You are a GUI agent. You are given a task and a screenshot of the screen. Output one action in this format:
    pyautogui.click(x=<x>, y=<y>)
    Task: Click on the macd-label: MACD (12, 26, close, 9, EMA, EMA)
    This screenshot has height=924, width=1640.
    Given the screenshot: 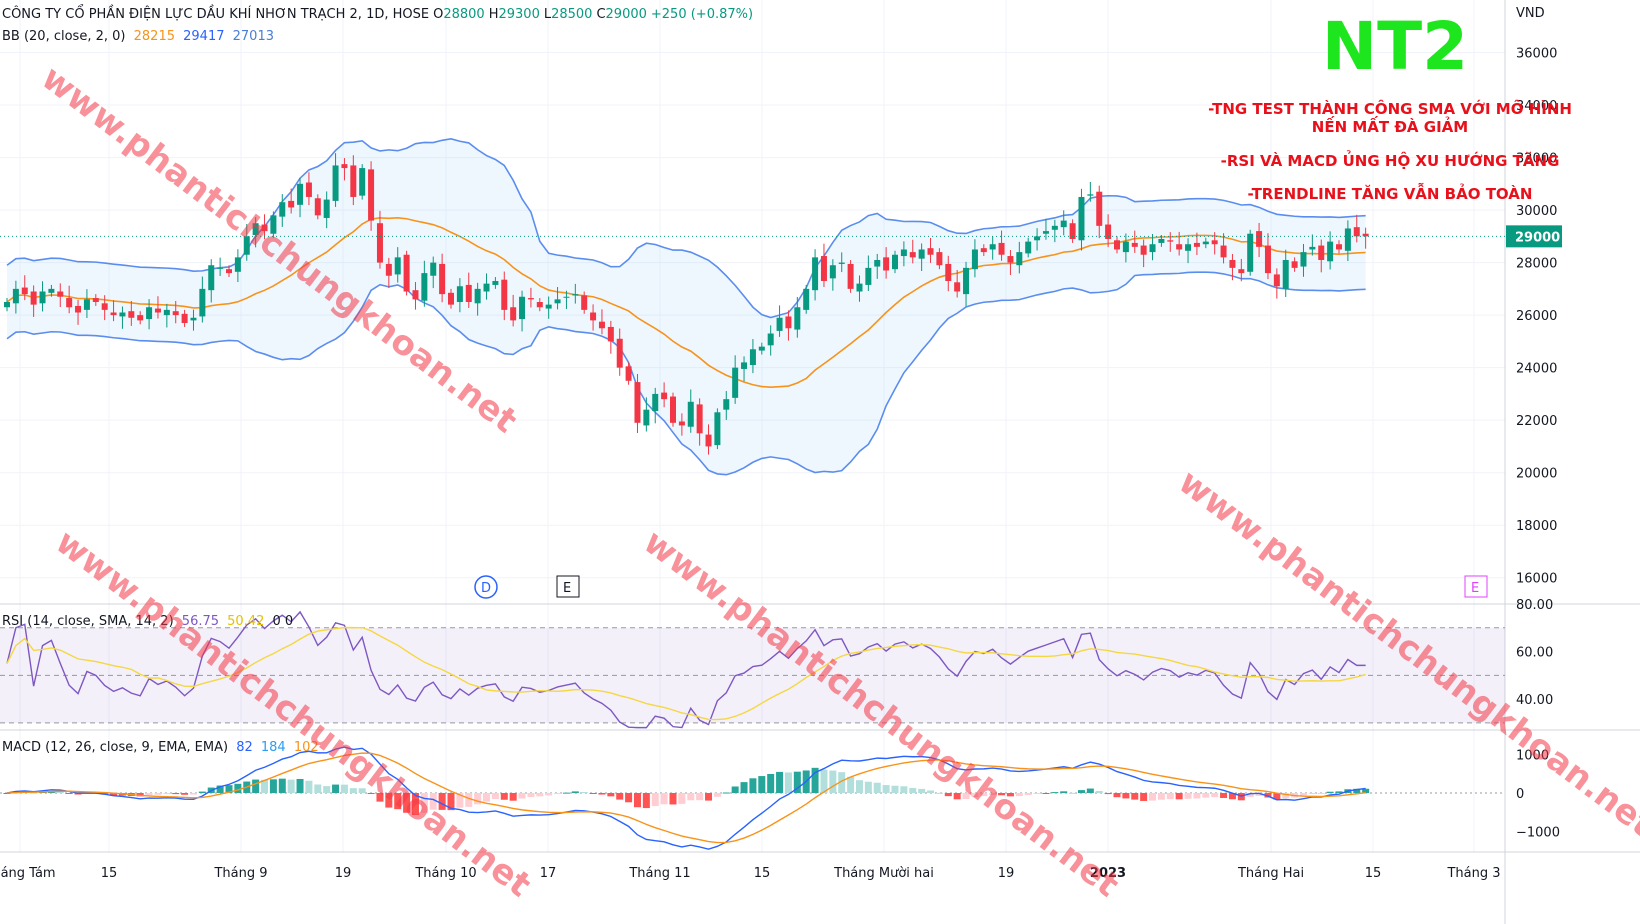 What is the action you would take?
    pyautogui.click(x=115, y=747)
    